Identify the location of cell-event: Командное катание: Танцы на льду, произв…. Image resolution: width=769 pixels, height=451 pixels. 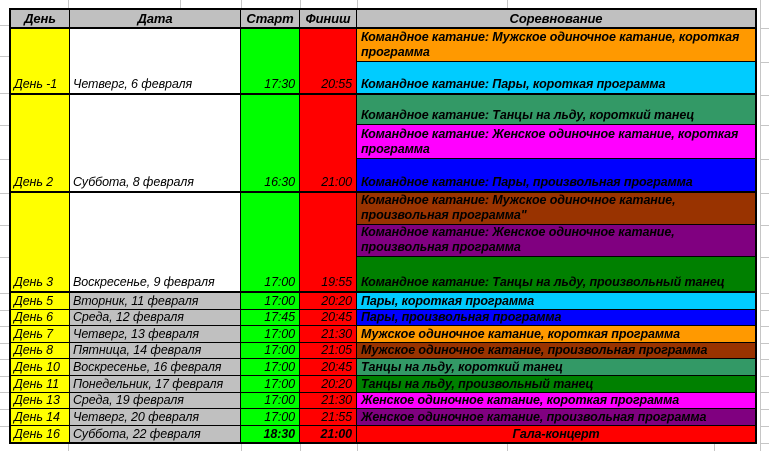
(556, 274).